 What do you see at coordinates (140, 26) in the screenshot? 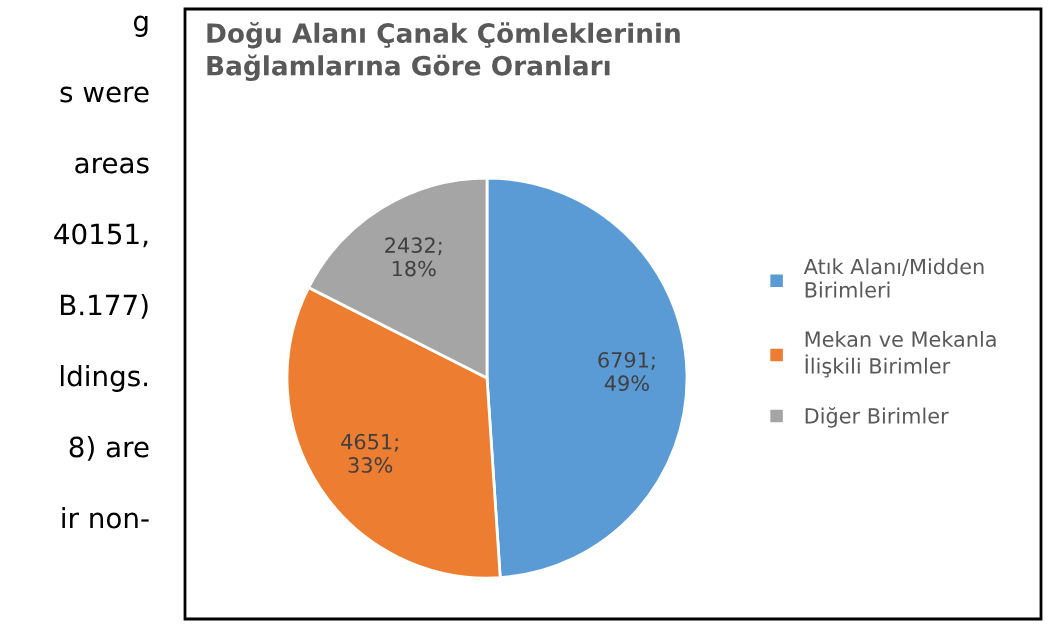
I see `text: g` at bounding box center [140, 26].